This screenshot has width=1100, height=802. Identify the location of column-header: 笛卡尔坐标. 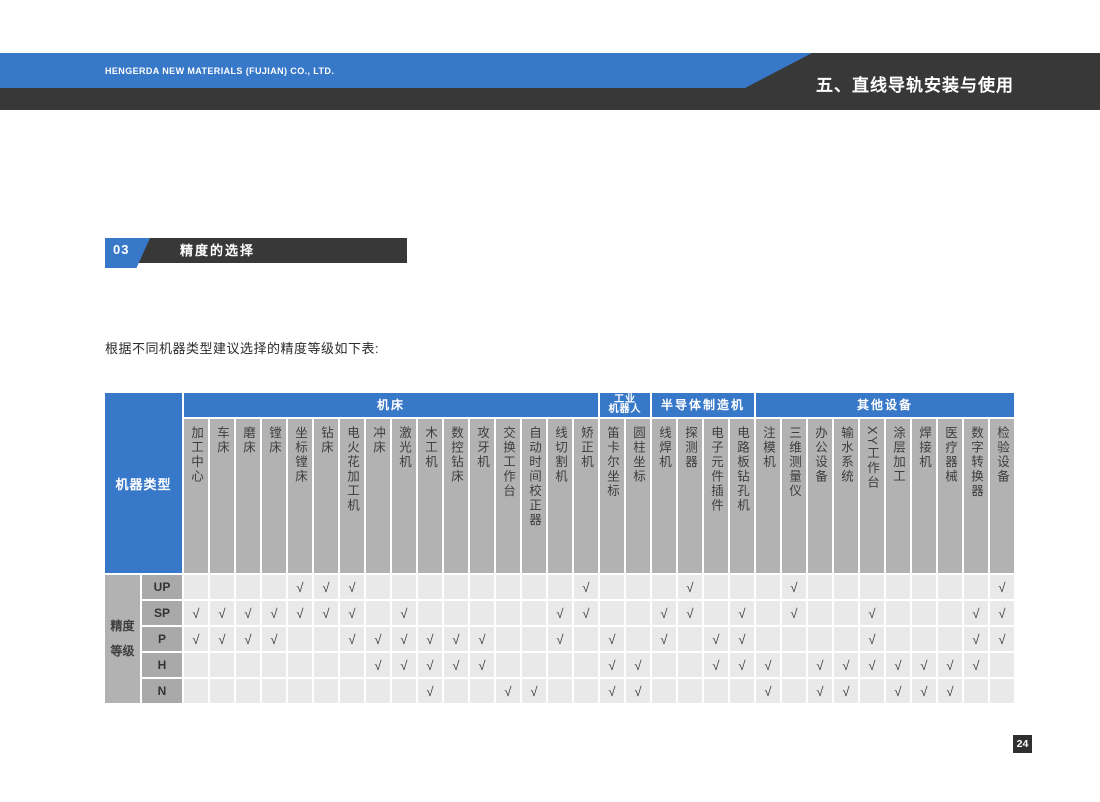
(612, 496).